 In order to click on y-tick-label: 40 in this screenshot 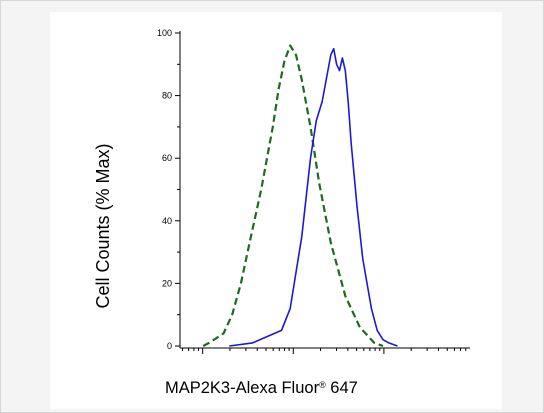, I will do `click(167, 221)`.